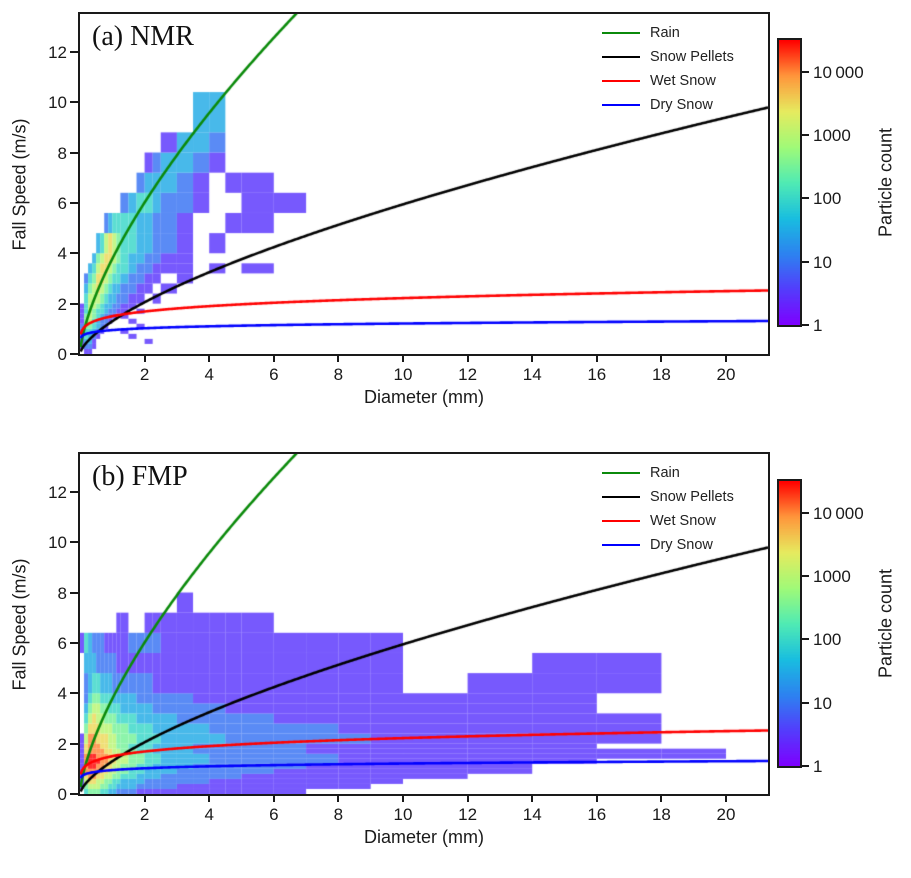 The image size is (911, 878). Describe the element at coordinates (692, 497) in the screenshot. I see `legend-label-snow-pellets: Snow Pellets` at that location.